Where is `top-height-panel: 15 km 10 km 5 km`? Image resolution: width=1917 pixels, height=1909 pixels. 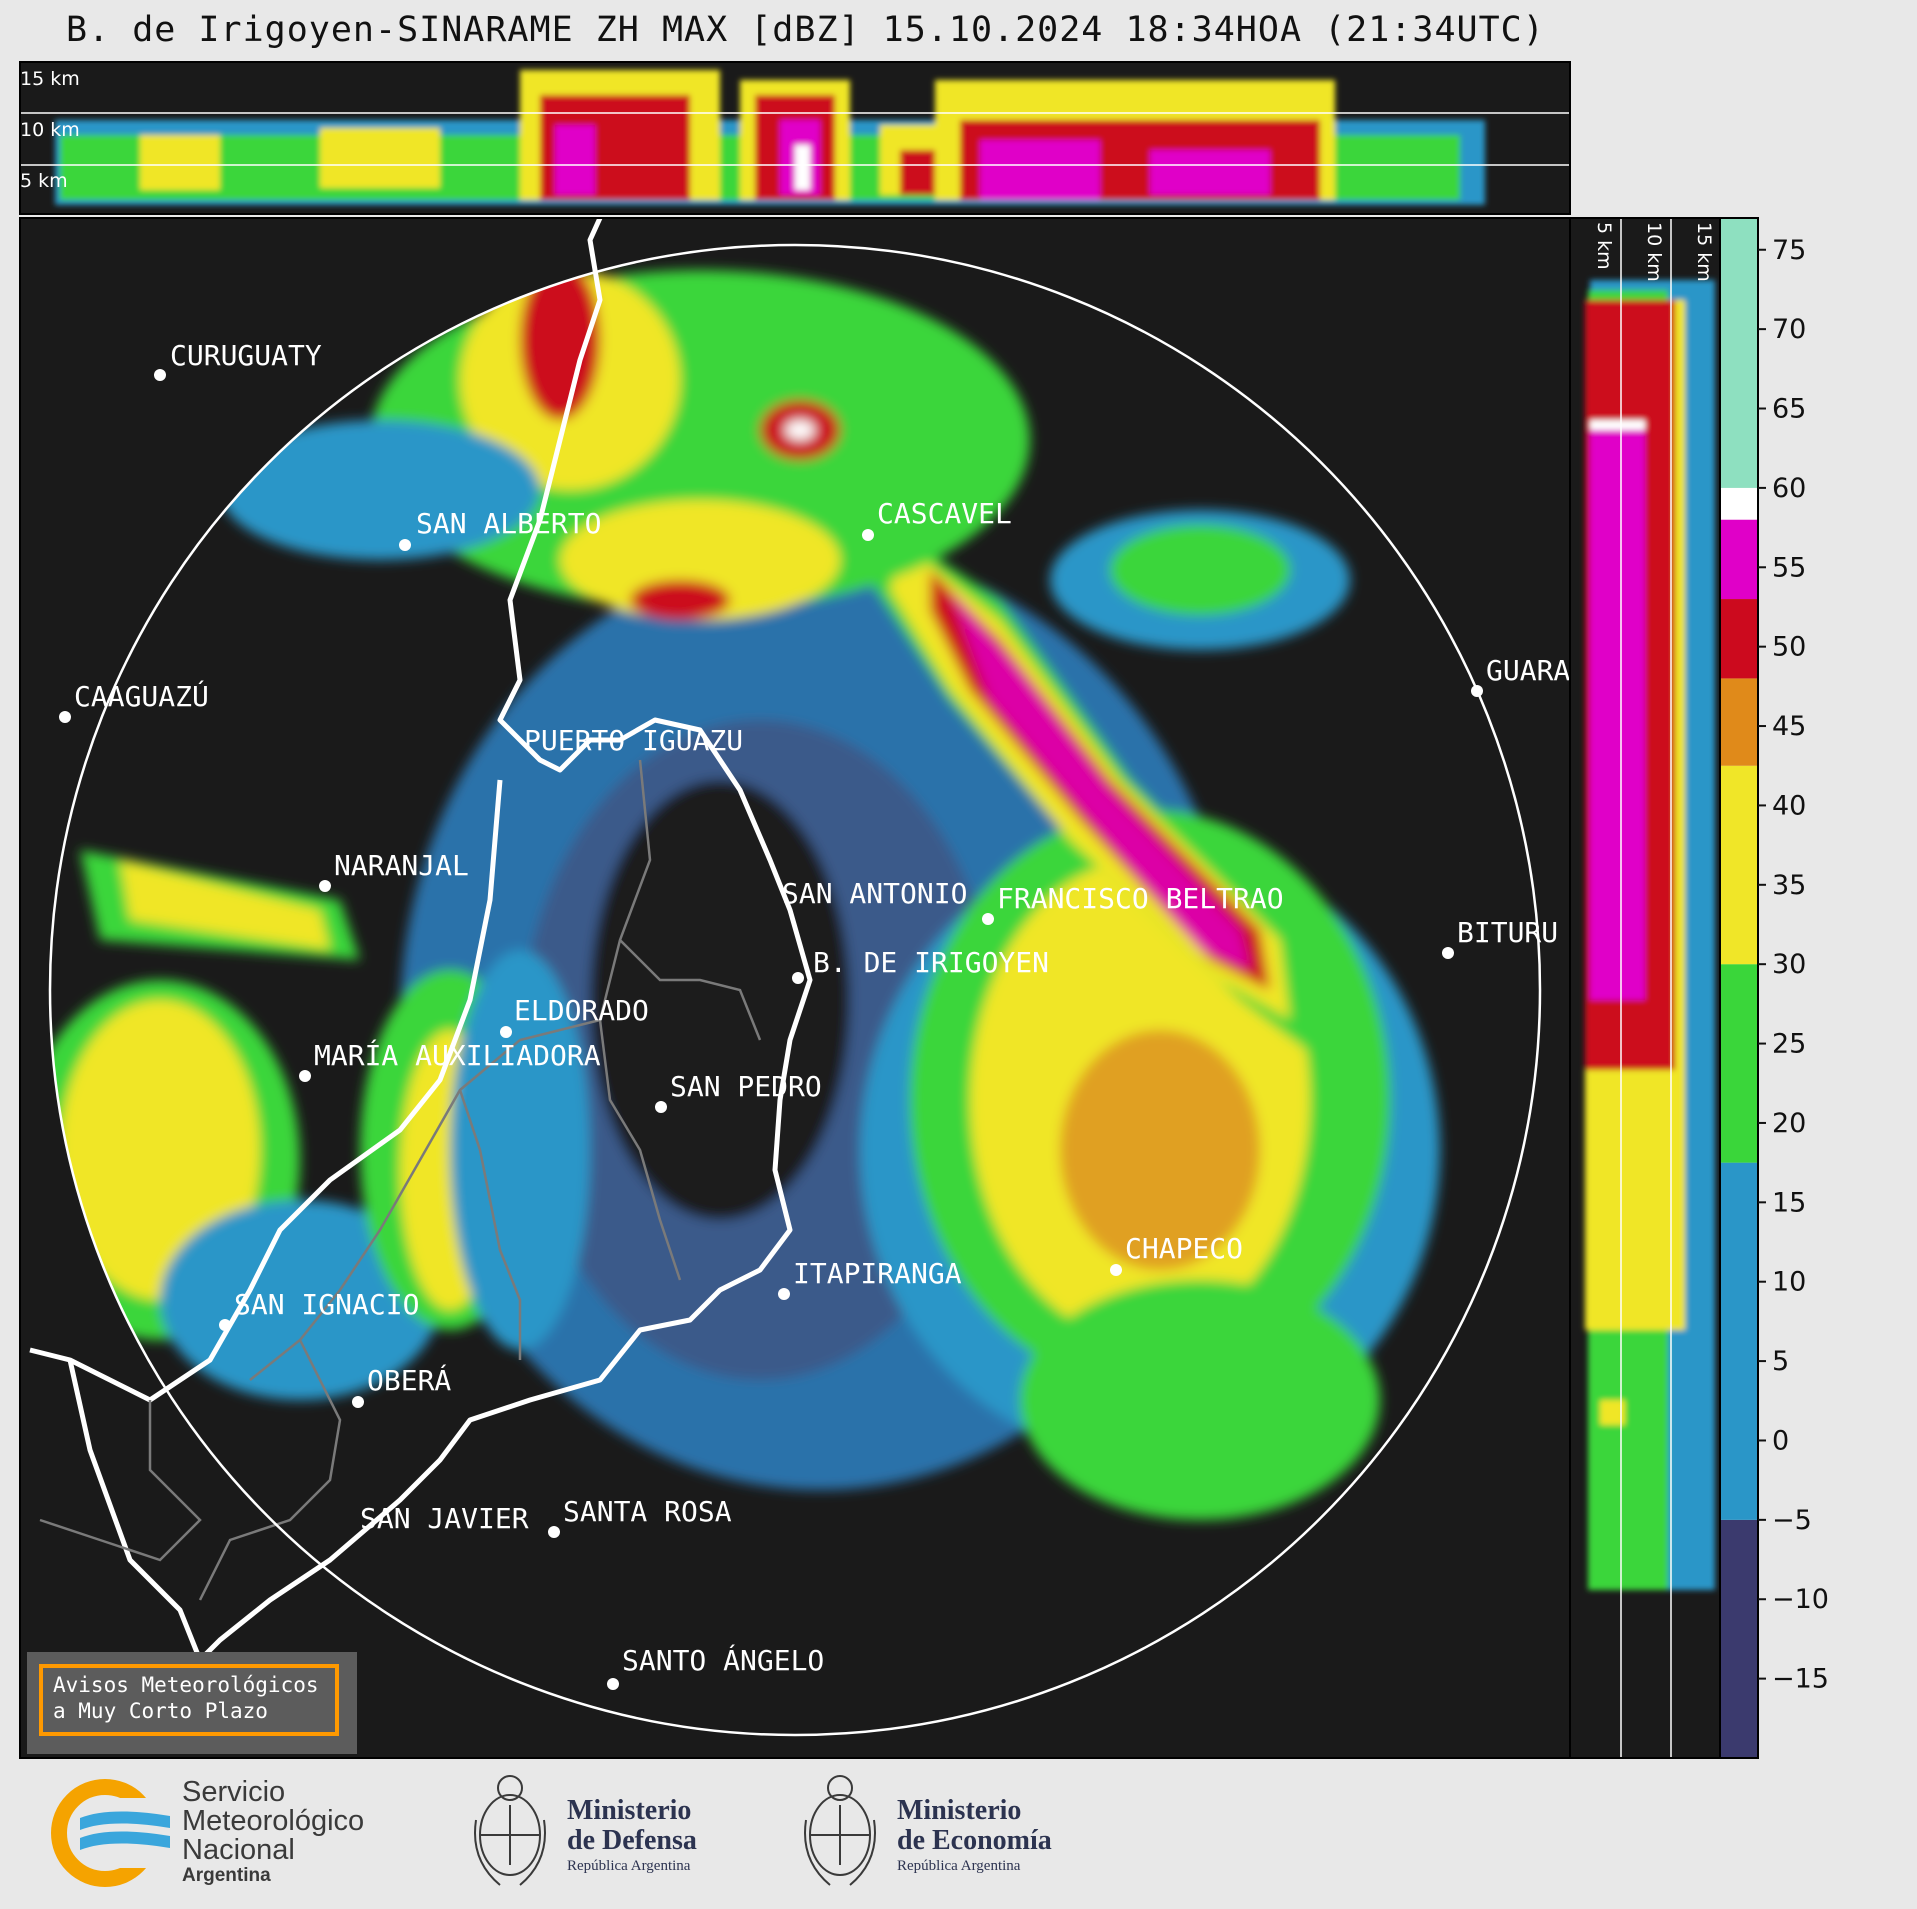 top-height-panel: 15 km 10 km 5 km is located at coordinates (795, 138).